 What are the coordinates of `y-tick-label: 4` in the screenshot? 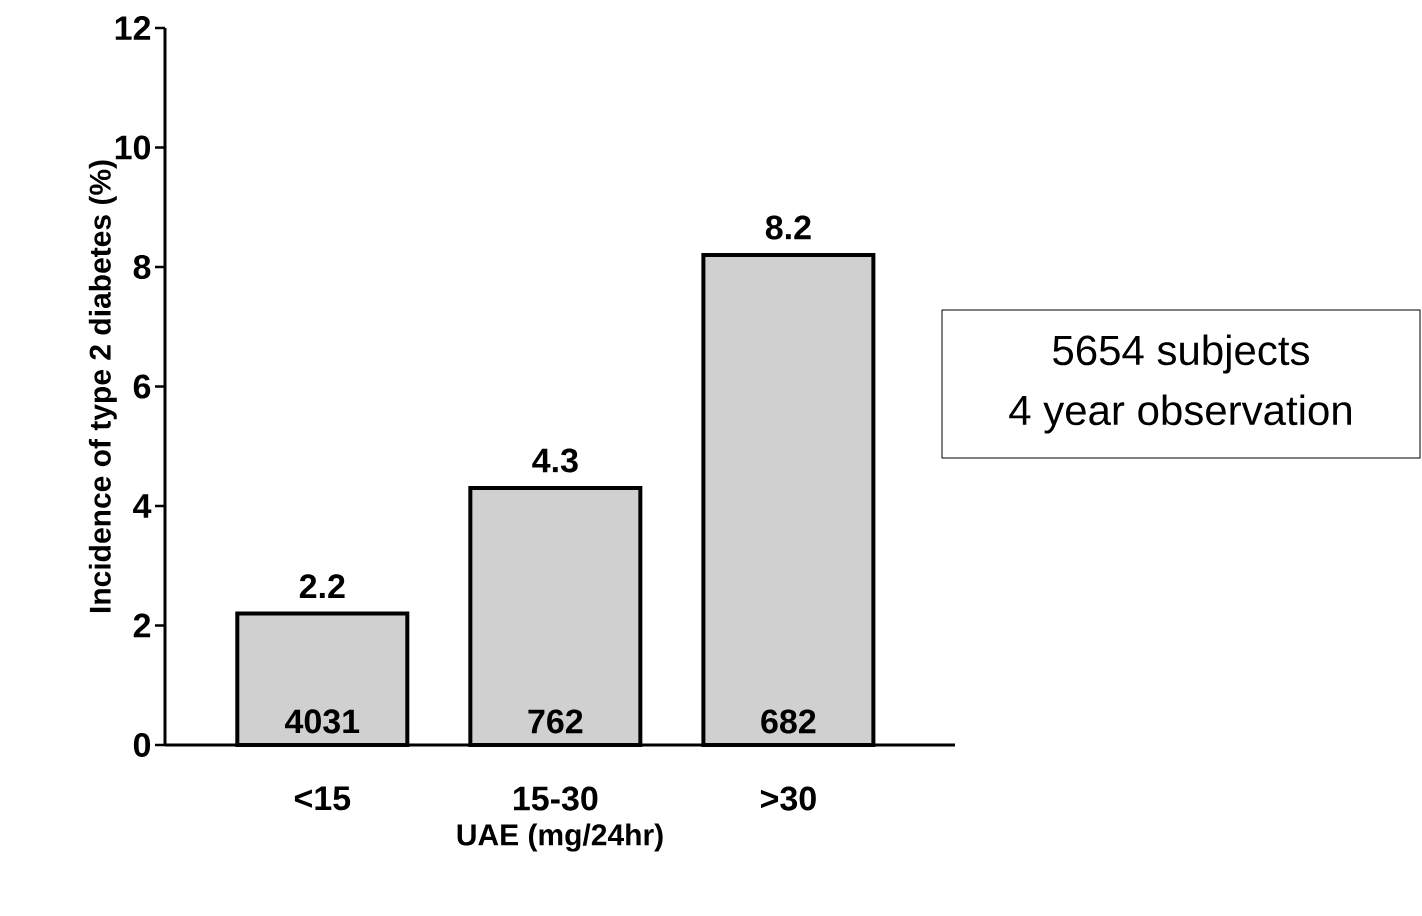 It's located at (142, 506).